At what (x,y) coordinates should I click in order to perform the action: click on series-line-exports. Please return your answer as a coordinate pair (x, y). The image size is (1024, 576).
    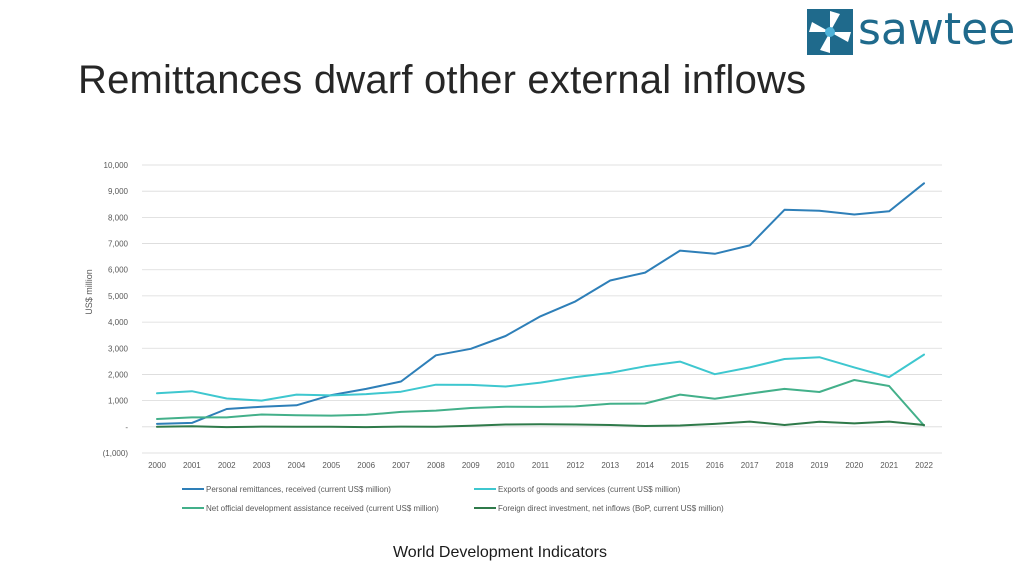
    Looking at the image, I should click on (540, 377).